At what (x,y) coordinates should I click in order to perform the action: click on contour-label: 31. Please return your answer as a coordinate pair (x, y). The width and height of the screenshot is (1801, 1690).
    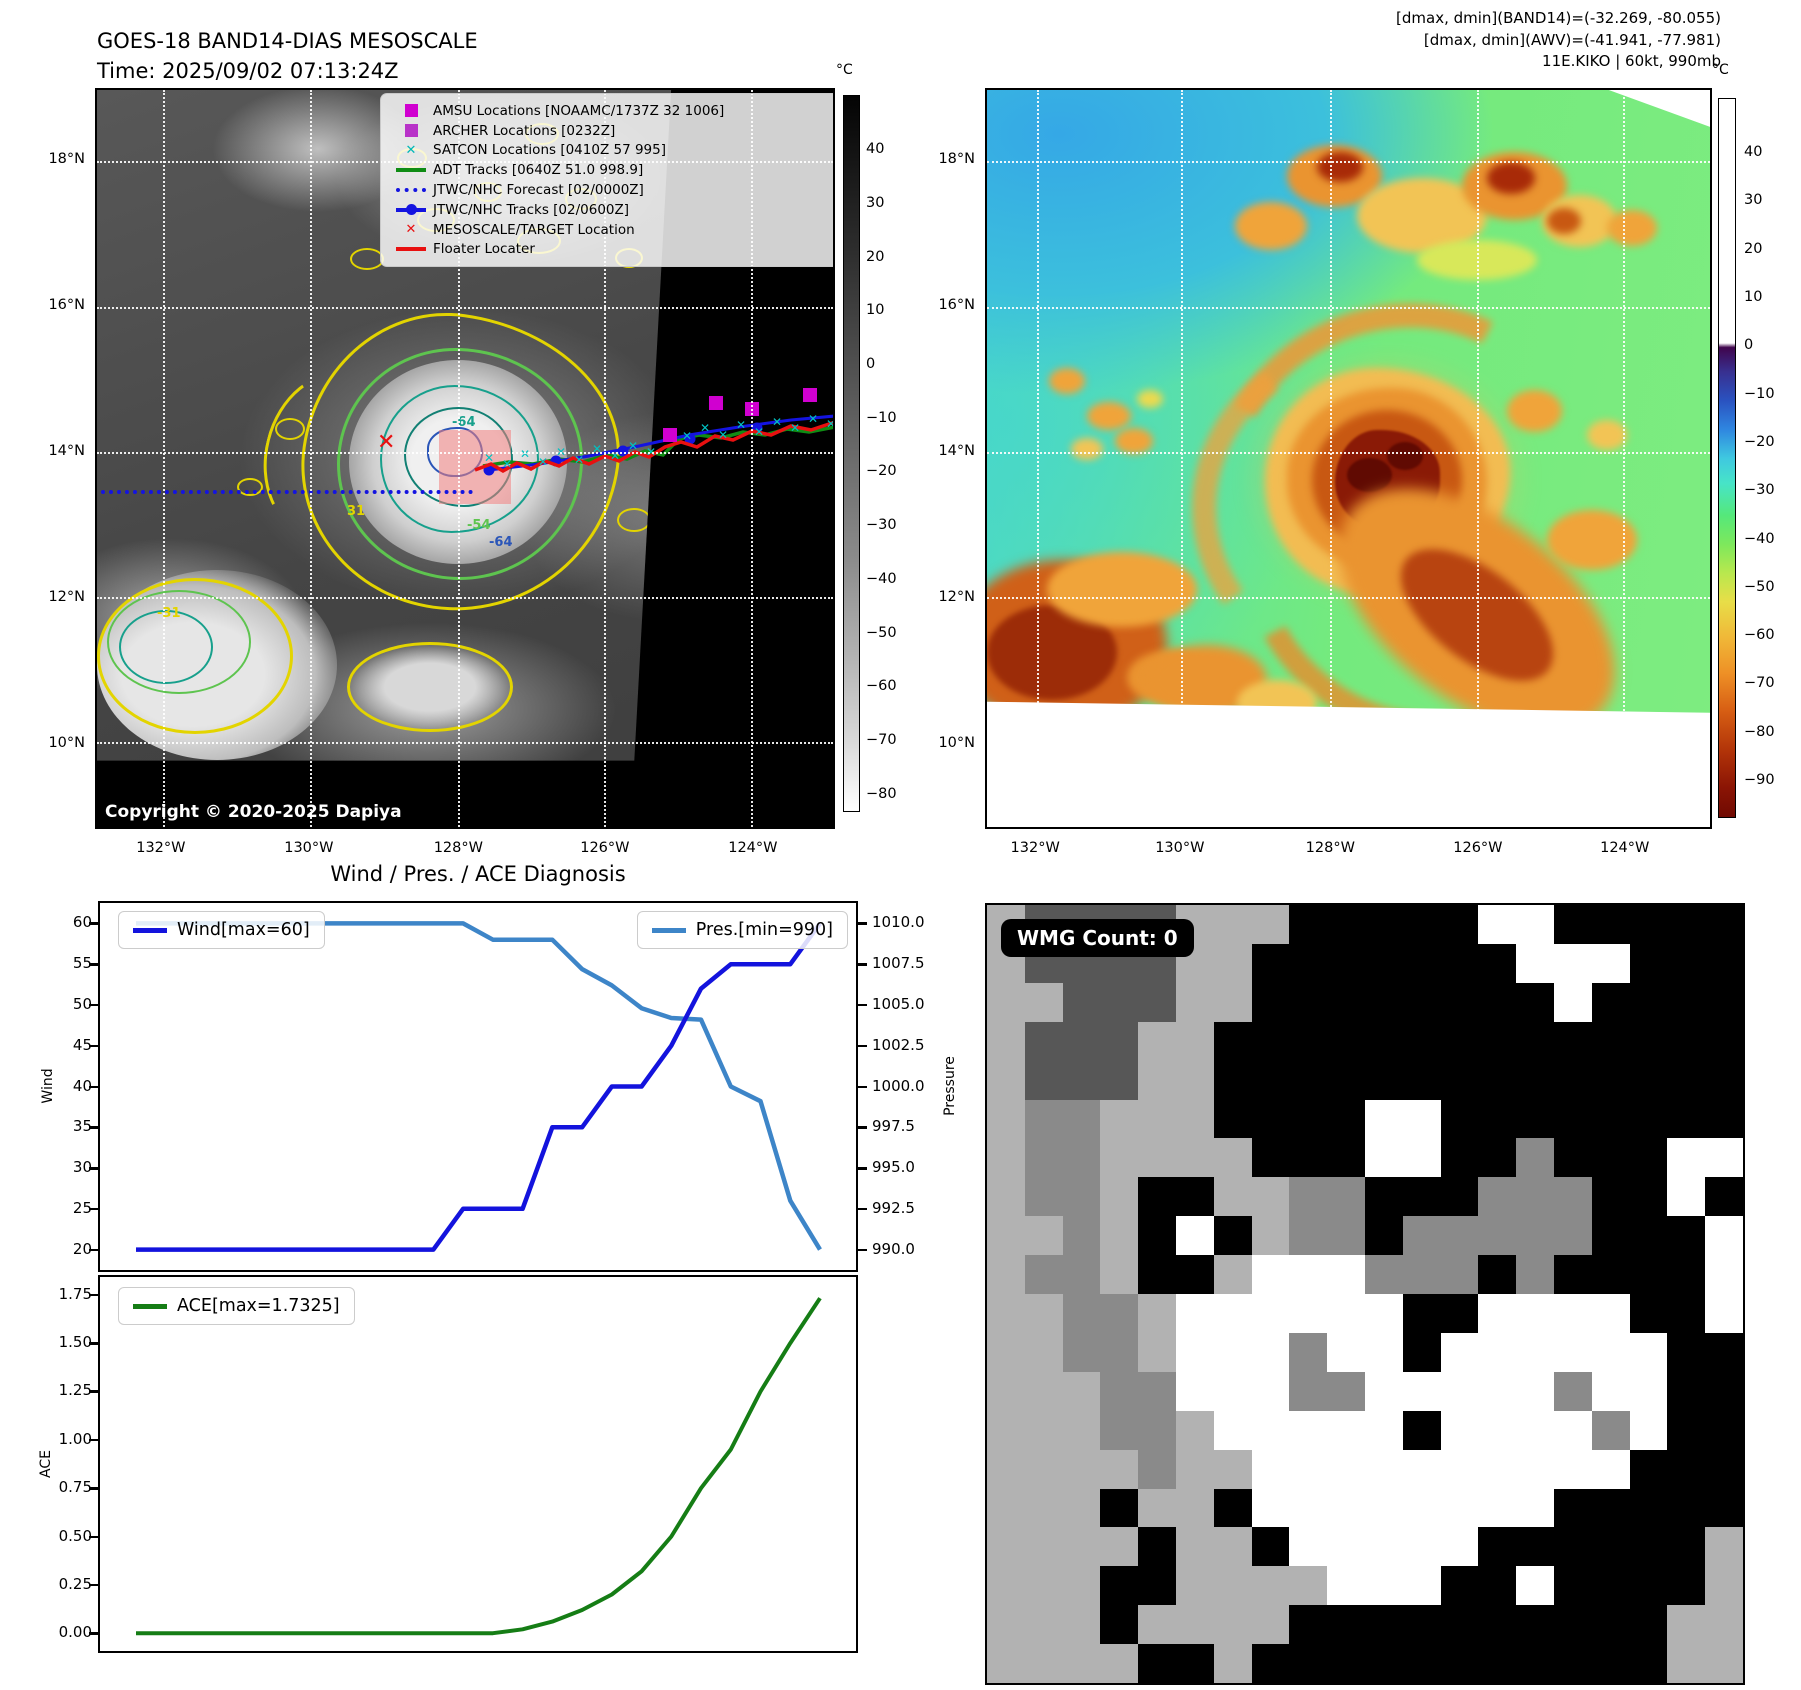
    Looking at the image, I should click on (356, 511).